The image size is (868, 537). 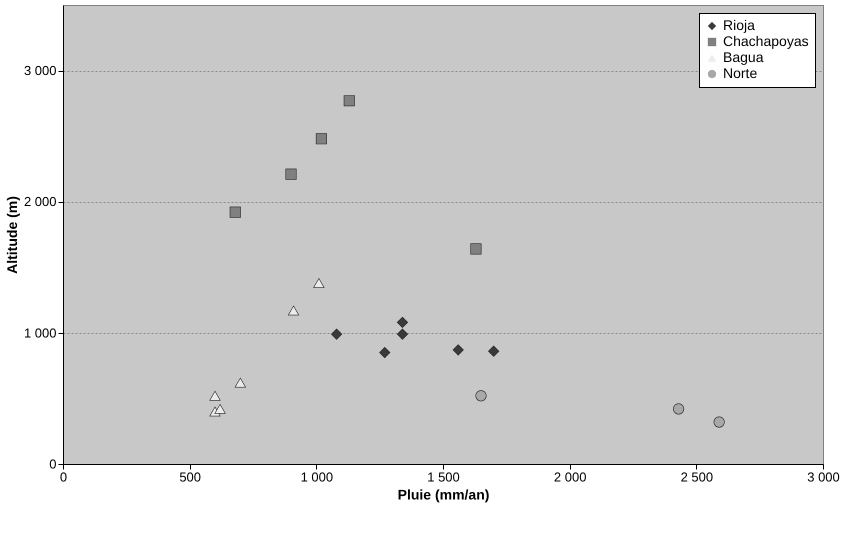 What do you see at coordinates (743, 57) in the screenshot?
I see `legend-label: Bagua` at bounding box center [743, 57].